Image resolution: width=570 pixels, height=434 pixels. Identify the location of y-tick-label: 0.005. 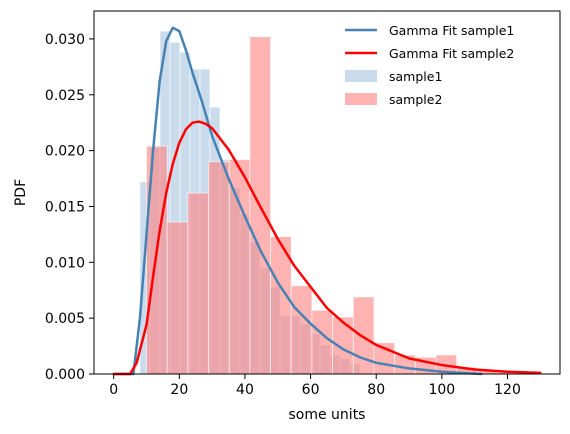
(65, 319).